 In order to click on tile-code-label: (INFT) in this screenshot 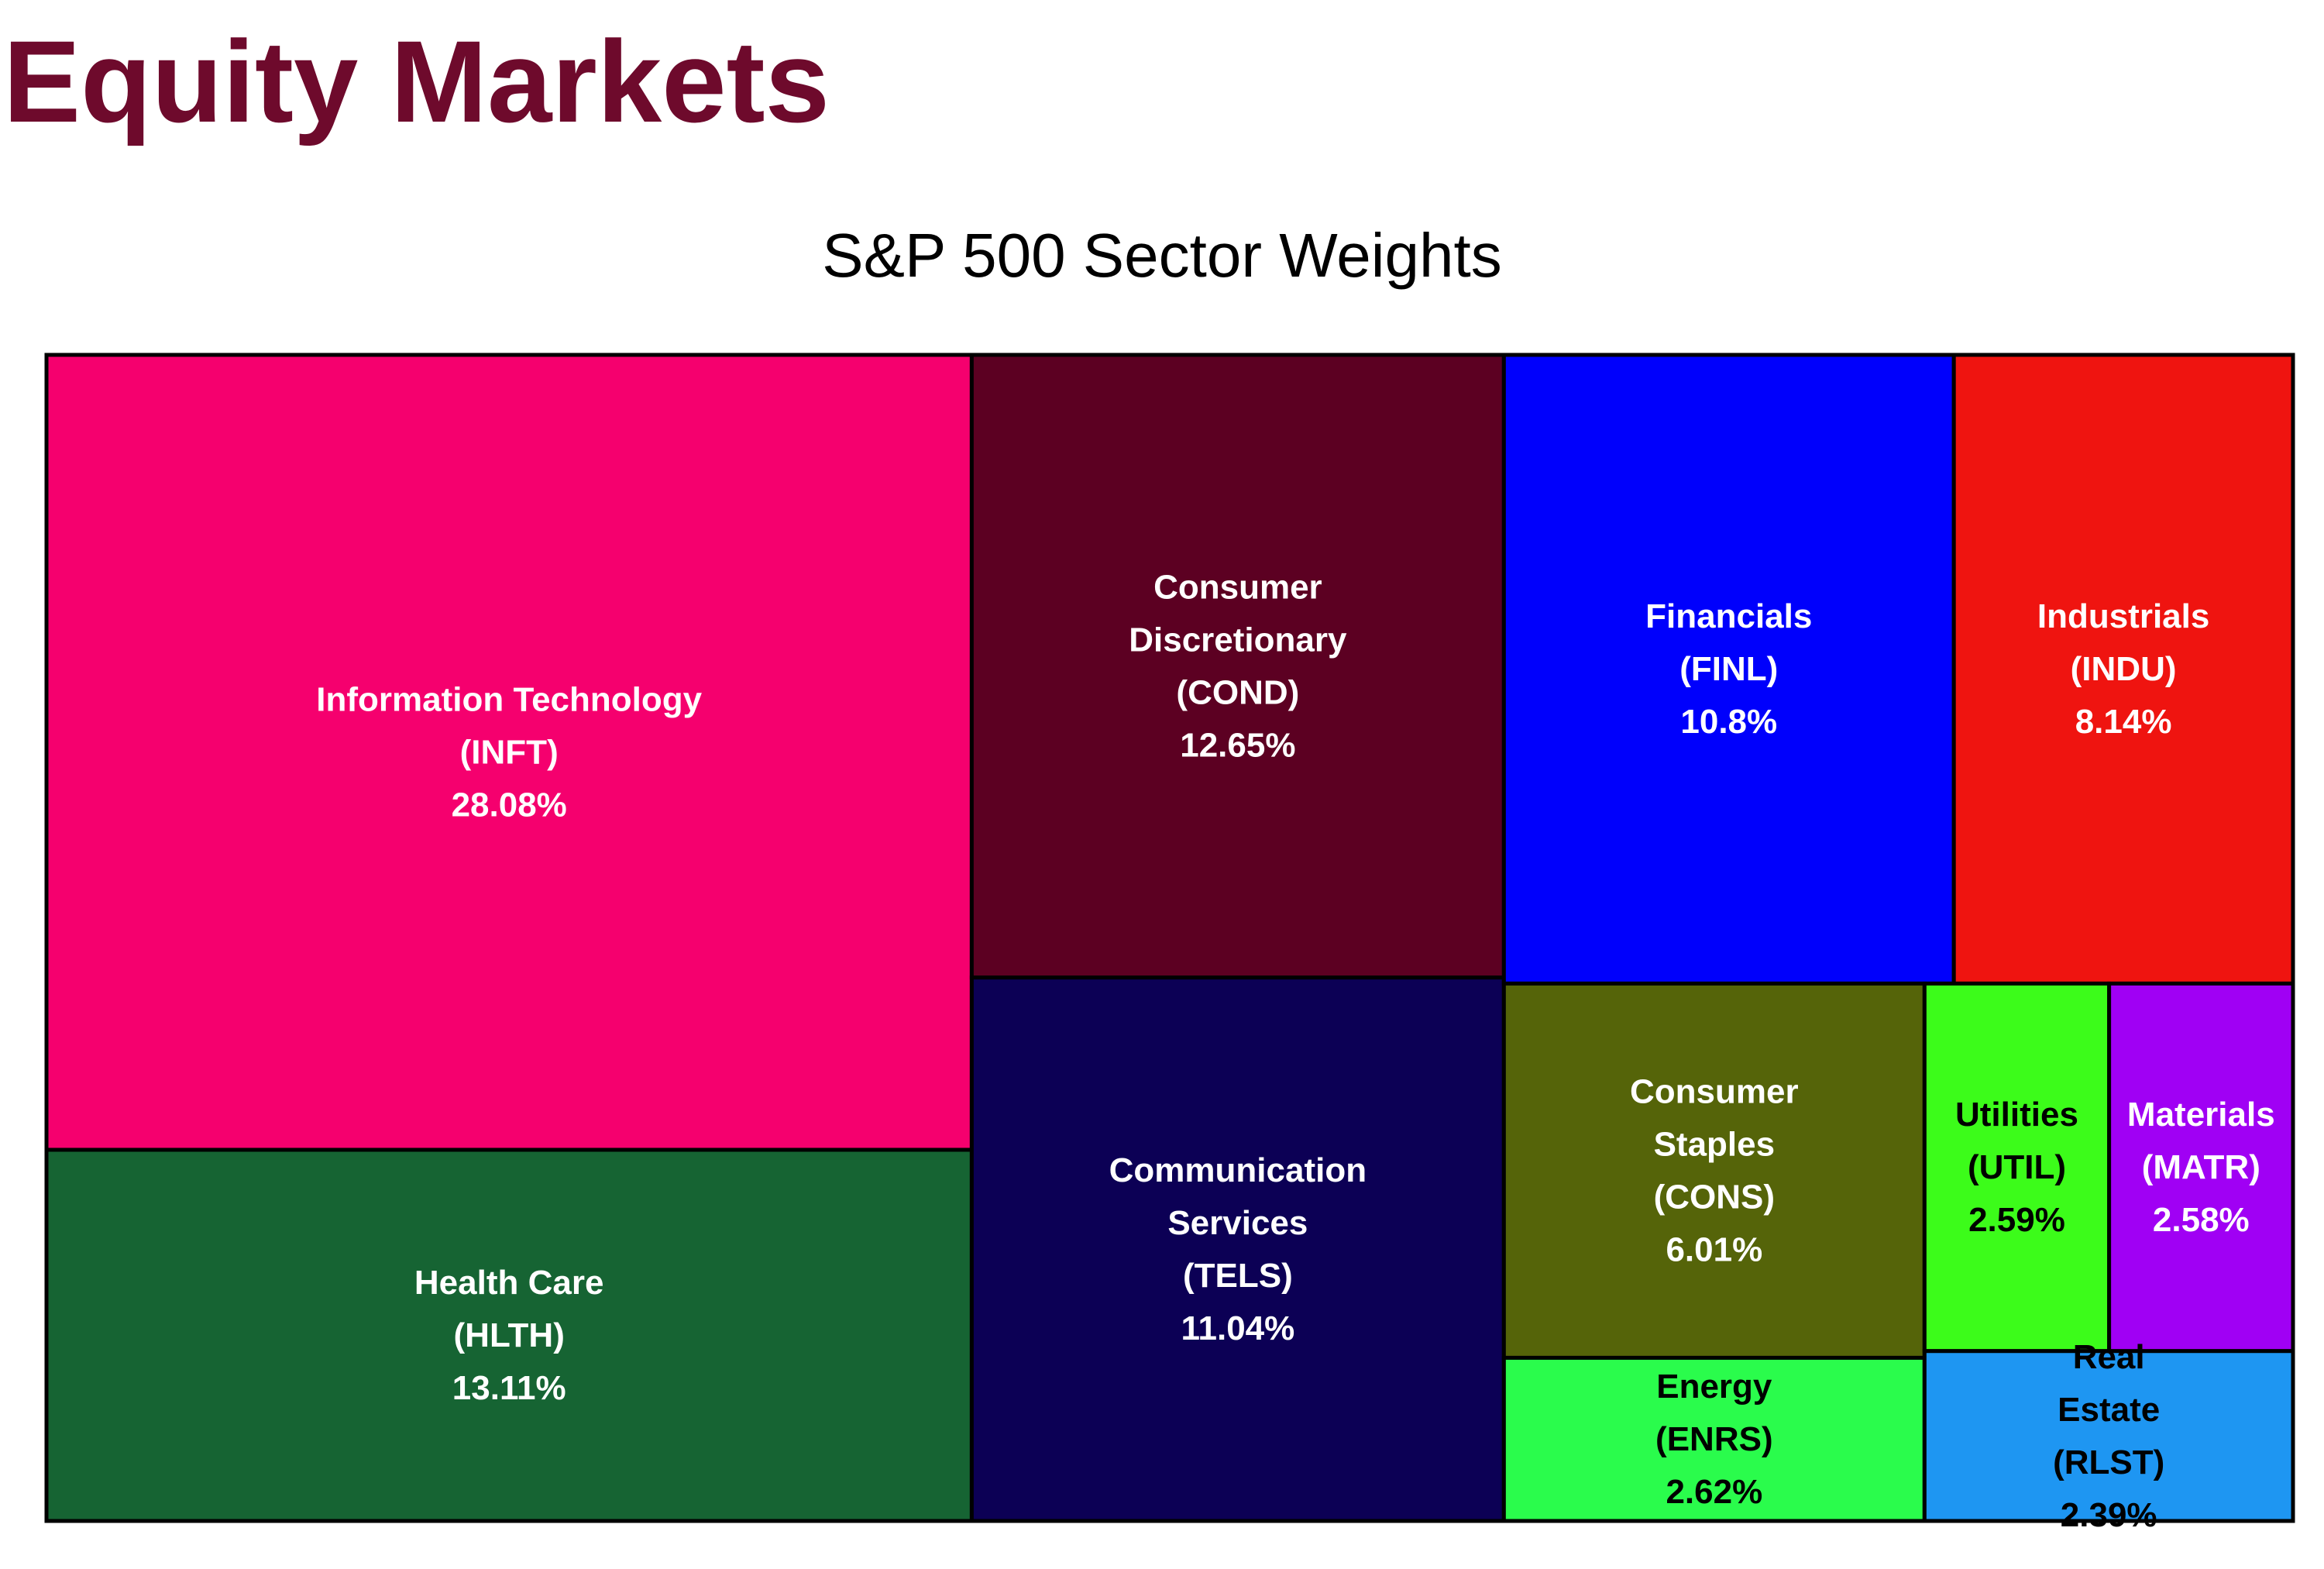, I will do `click(509, 752)`.